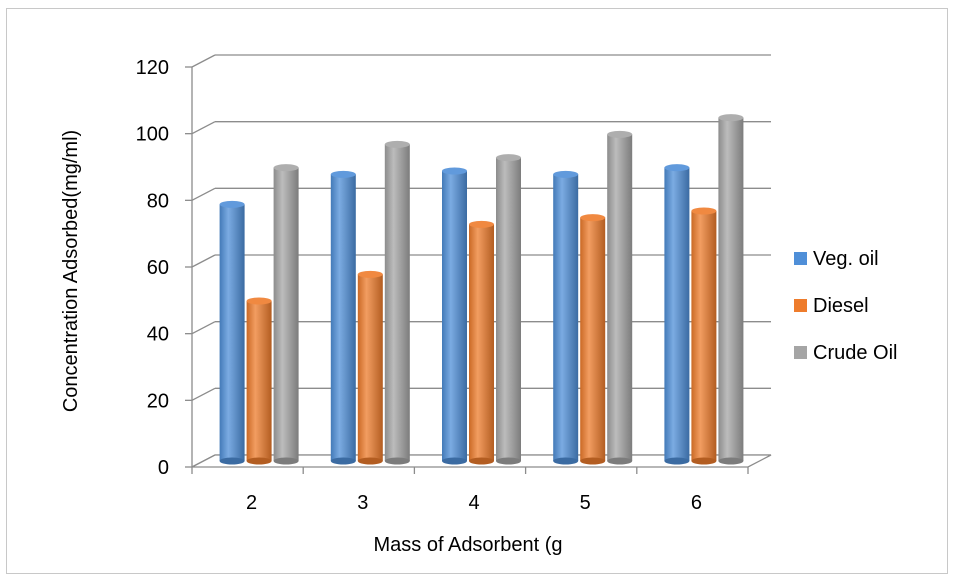 The width and height of the screenshot is (954, 588). I want to click on y-tick-label: 40, so click(158, 335).